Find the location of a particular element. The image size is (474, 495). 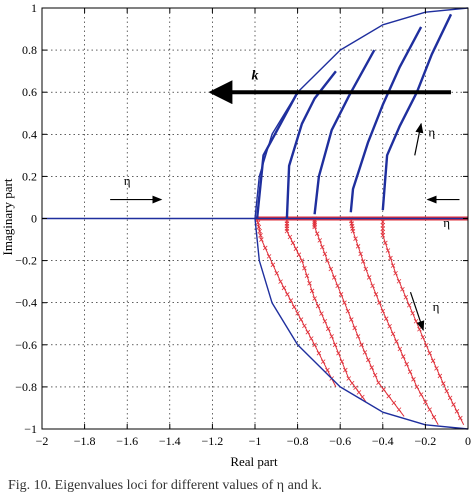

y-axis-label: Imaginary part is located at coordinates (7, 216).